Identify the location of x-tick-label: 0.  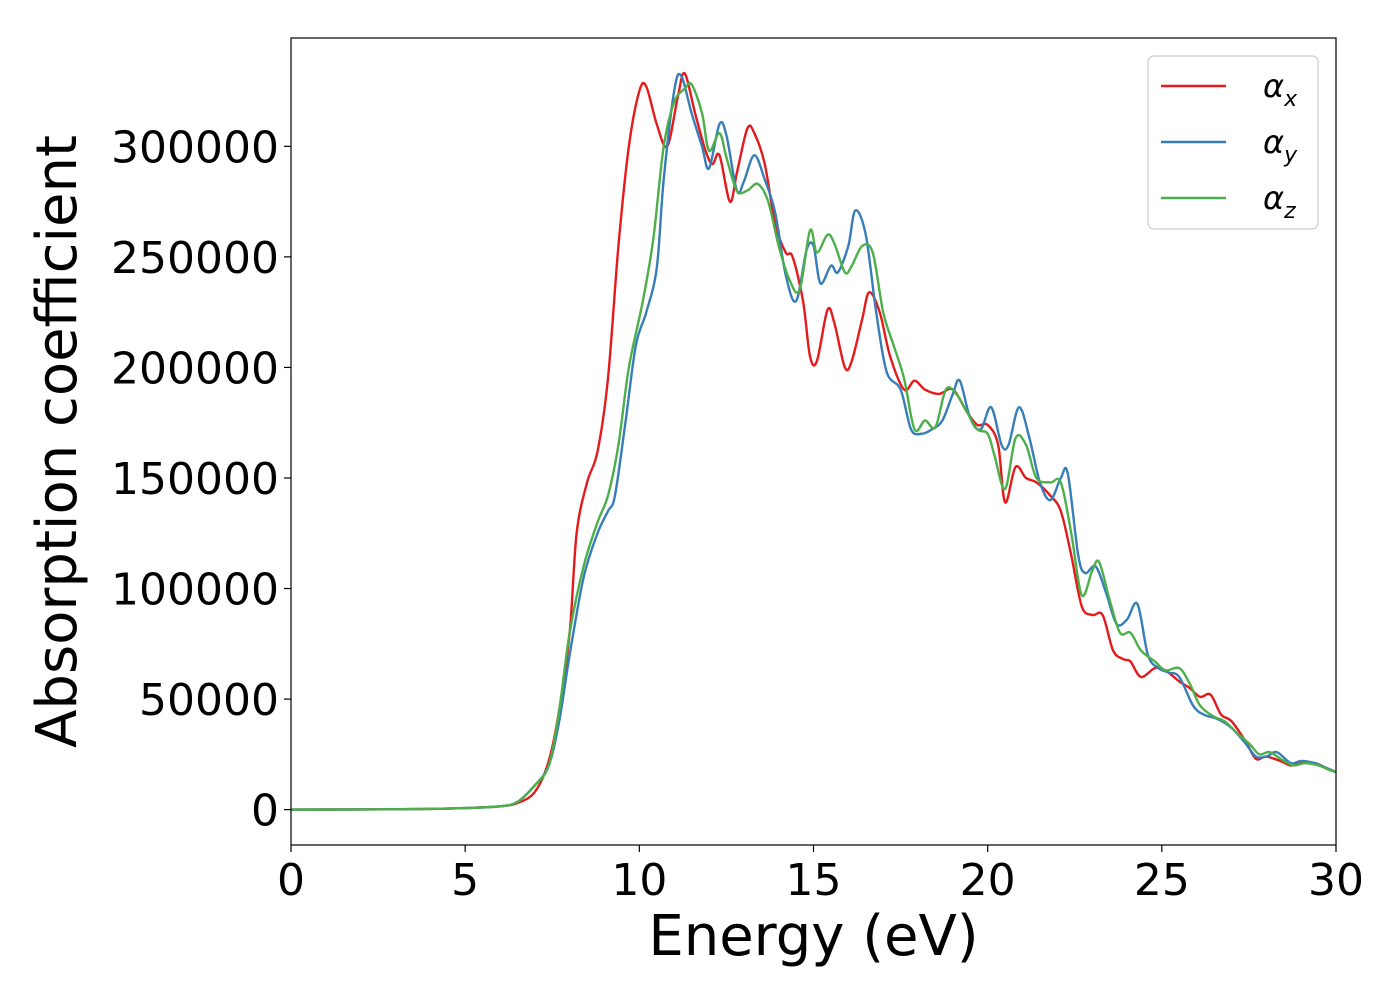
(291, 880).